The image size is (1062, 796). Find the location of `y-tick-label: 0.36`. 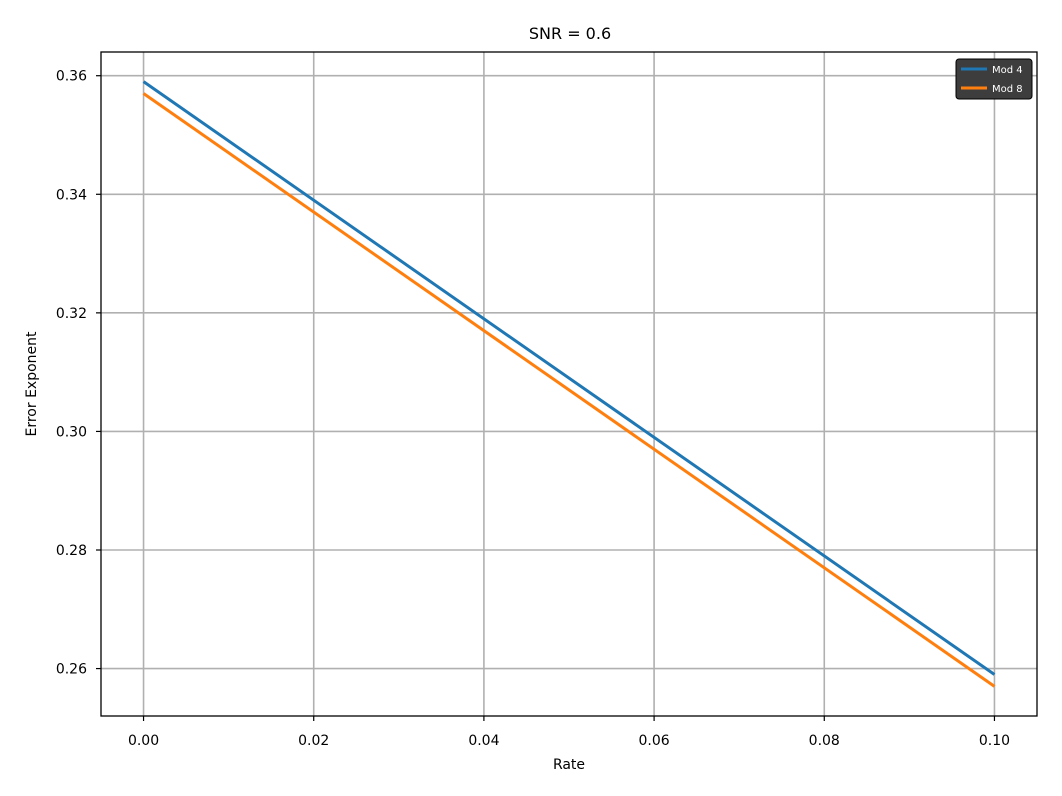

y-tick-label: 0.36 is located at coordinates (71, 77).